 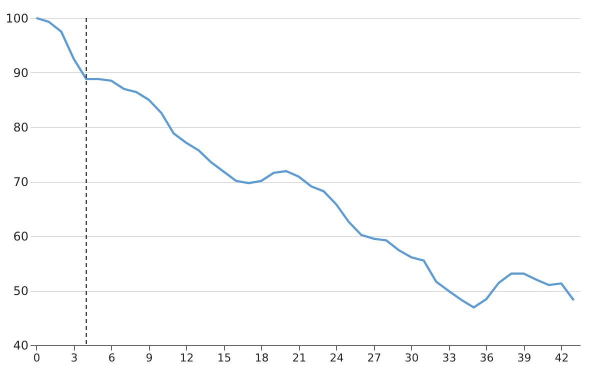 What do you see at coordinates (374, 358) in the screenshot?
I see `x-tick-label: 27` at bounding box center [374, 358].